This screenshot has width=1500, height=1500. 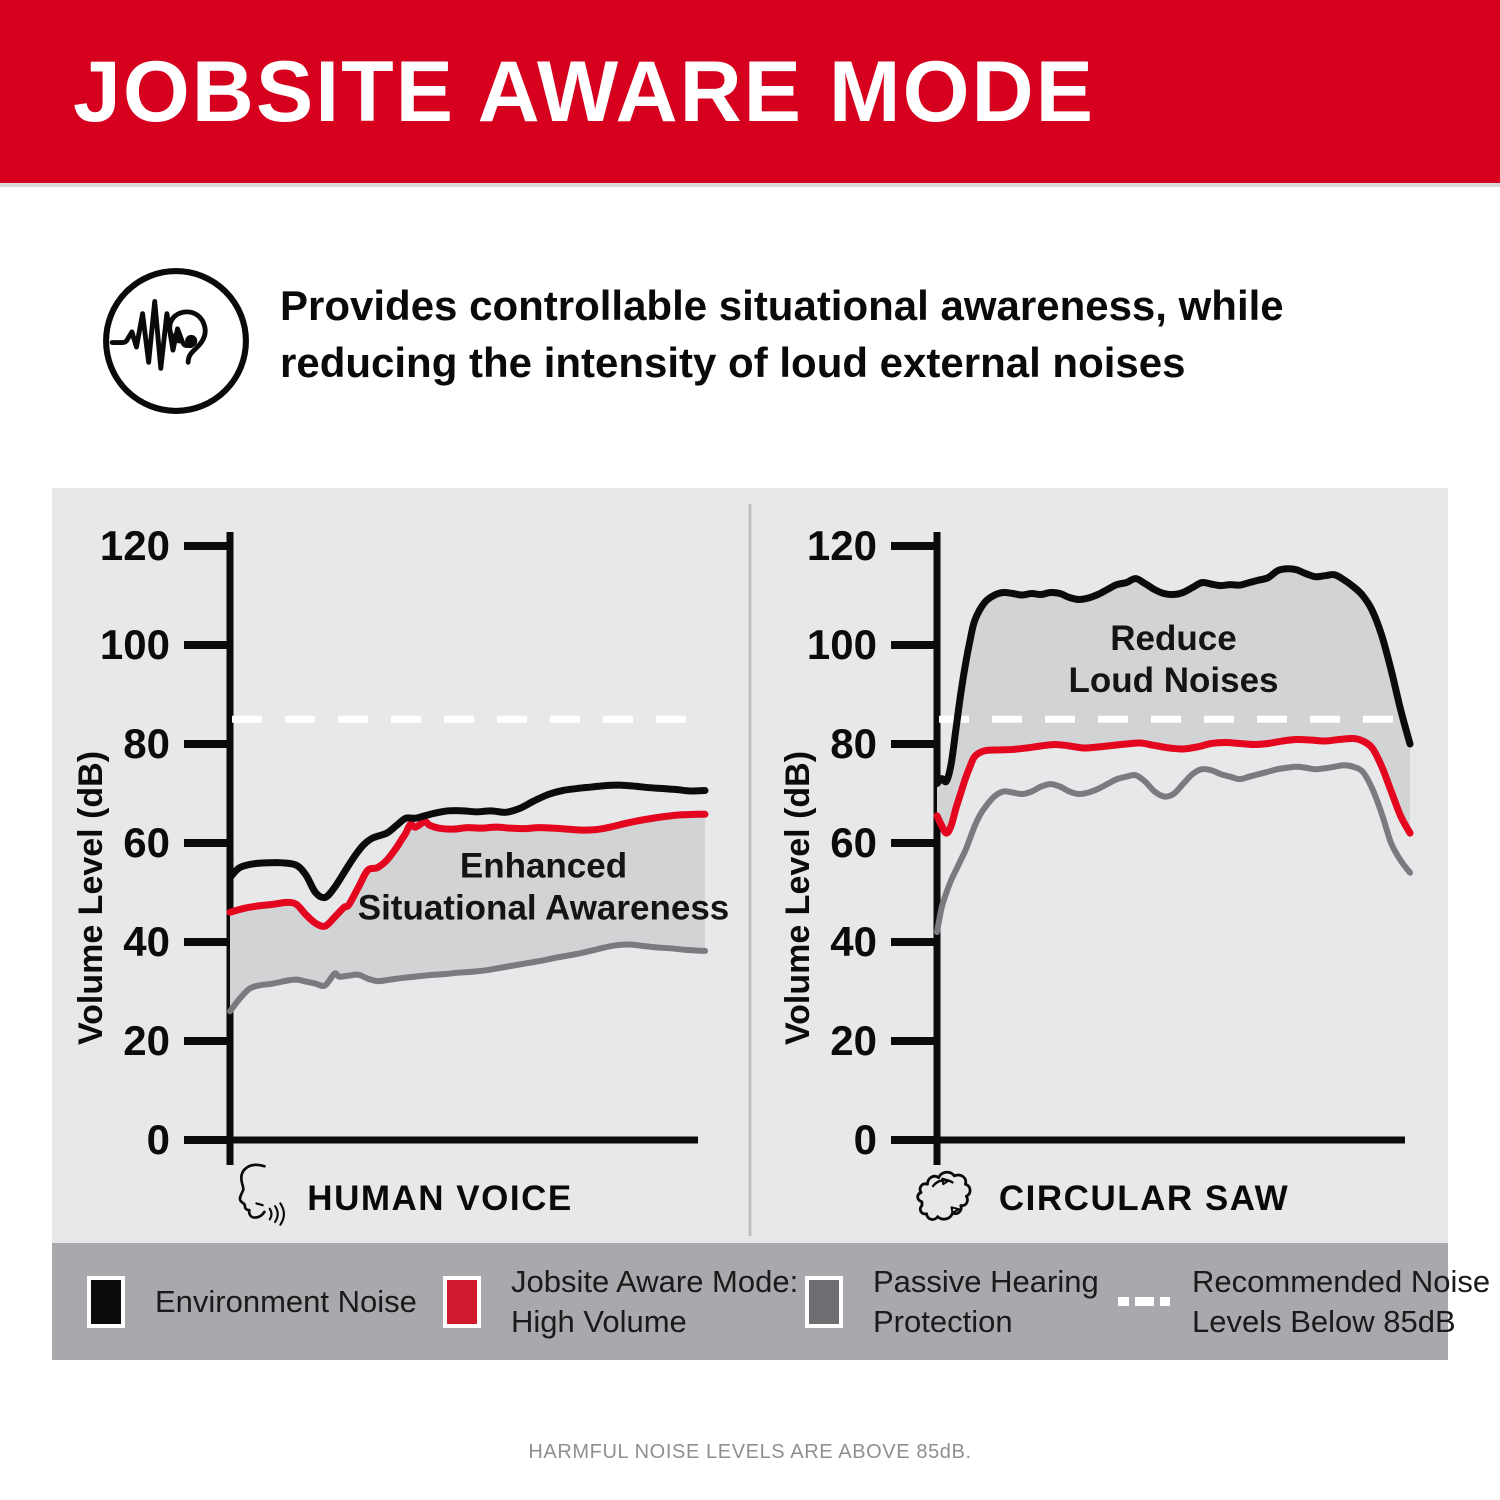 What do you see at coordinates (286, 1301) in the screenshot?
I see `legend-label-environment: Environment Noise` at bounding box center [286, 1301].